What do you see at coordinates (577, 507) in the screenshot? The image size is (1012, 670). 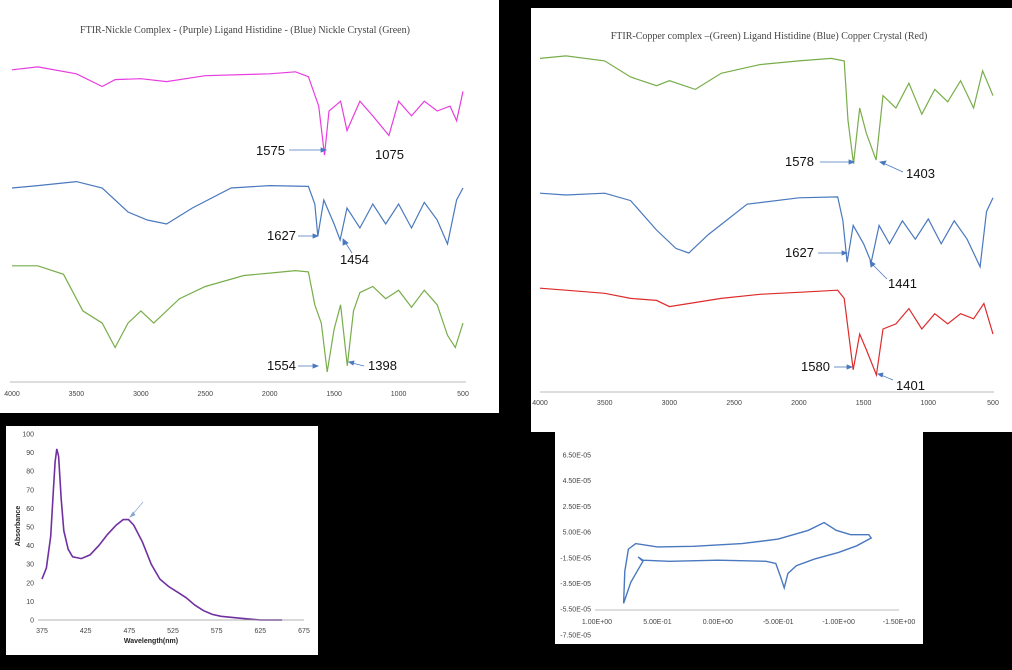 I see `cv-y-tick: 2.50E-05` at bounding box center [577, 507].